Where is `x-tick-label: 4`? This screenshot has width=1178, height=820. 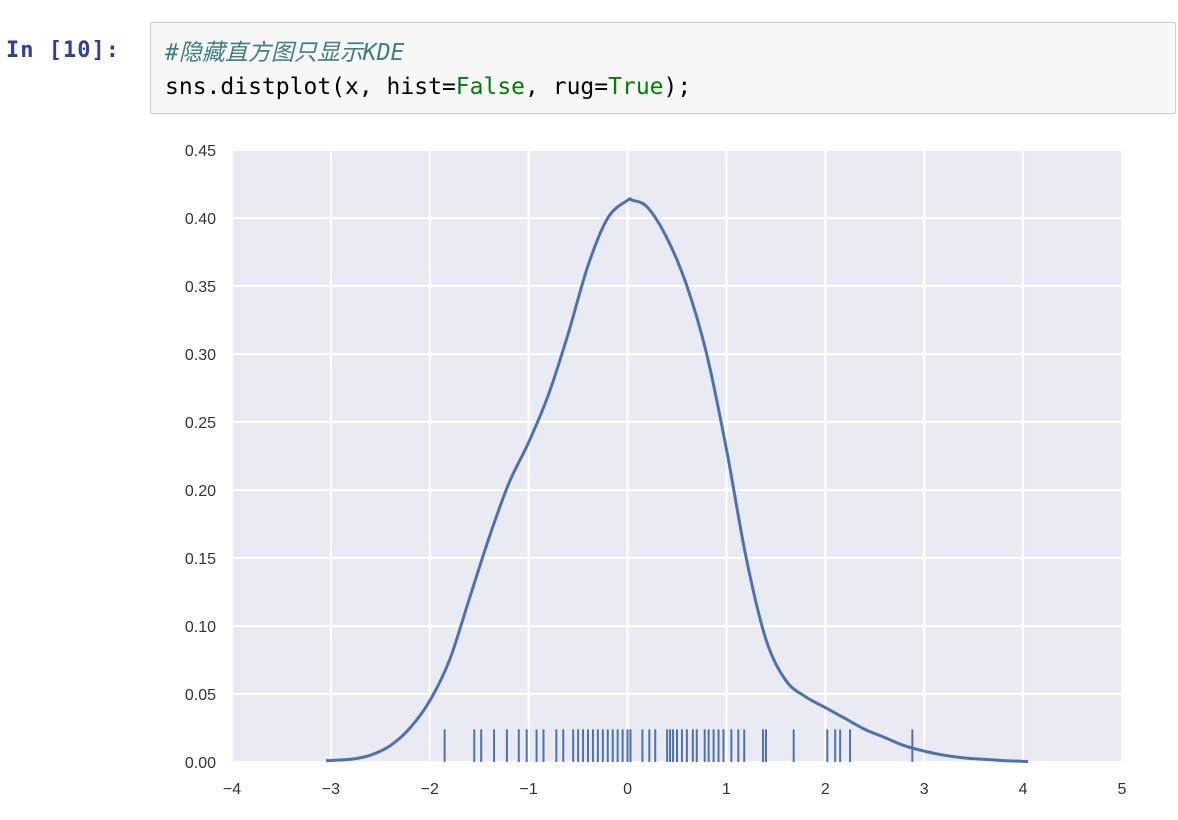 x-tick-label: 4 is located at coordinates (1023, 789).